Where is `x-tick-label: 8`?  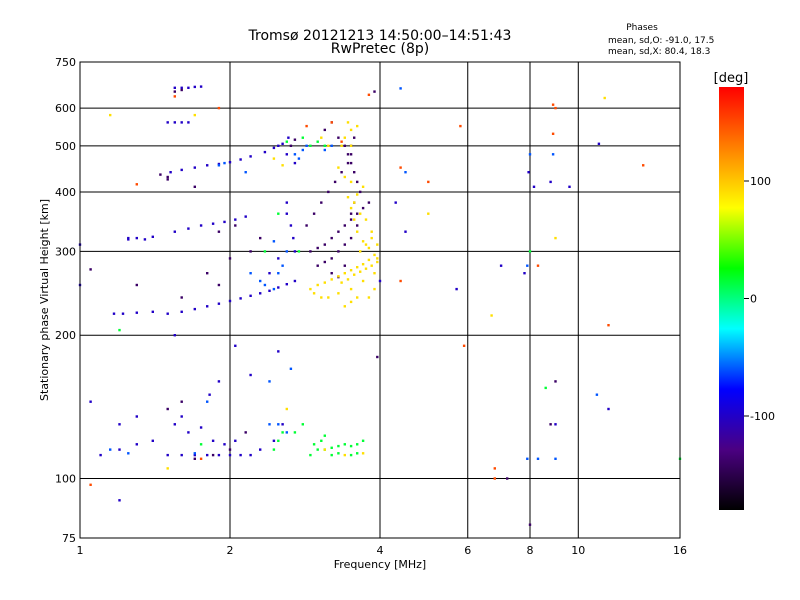
x-tick-label: 8 is located at coordinates (530, 550).